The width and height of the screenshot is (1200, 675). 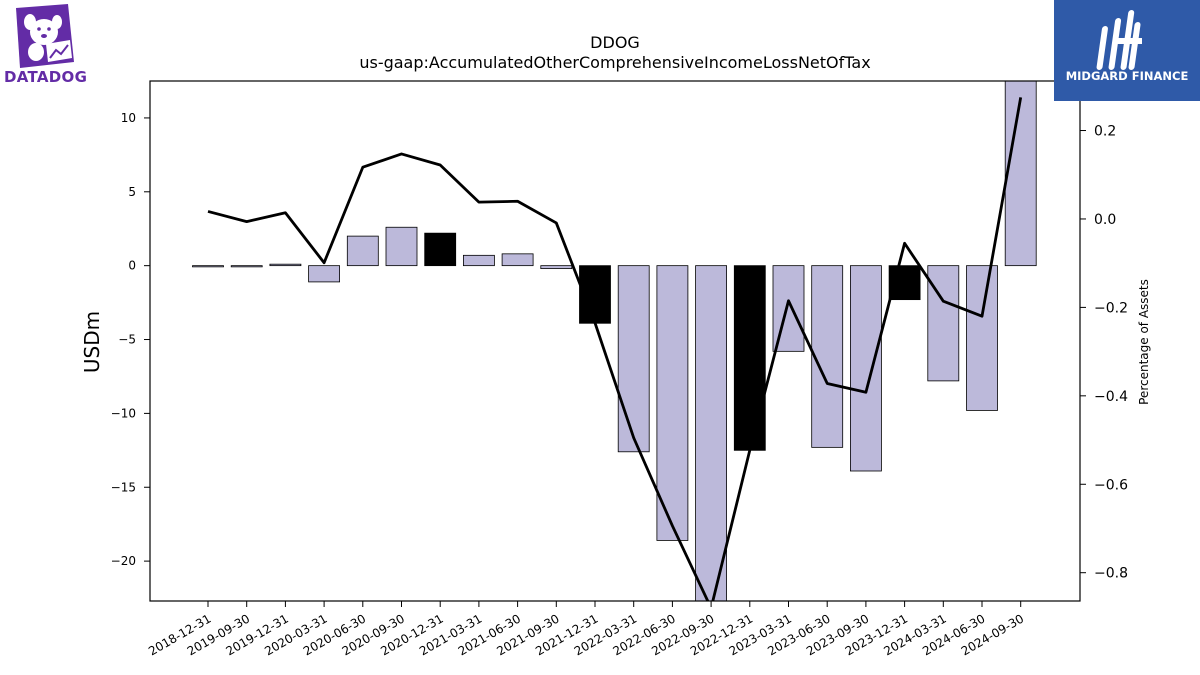 I want to click on midgard-logo-icon, so click(x=1119, y=40).